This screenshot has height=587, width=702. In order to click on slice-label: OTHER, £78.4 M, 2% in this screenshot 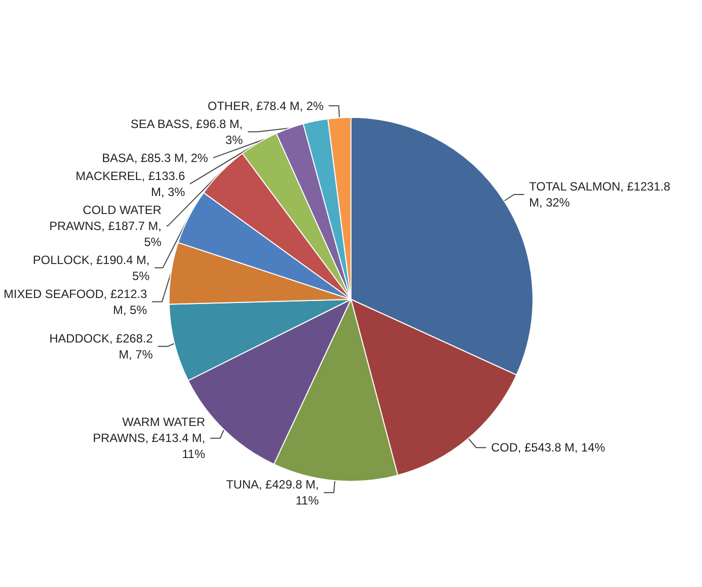, I will do `click(266, 105)`.